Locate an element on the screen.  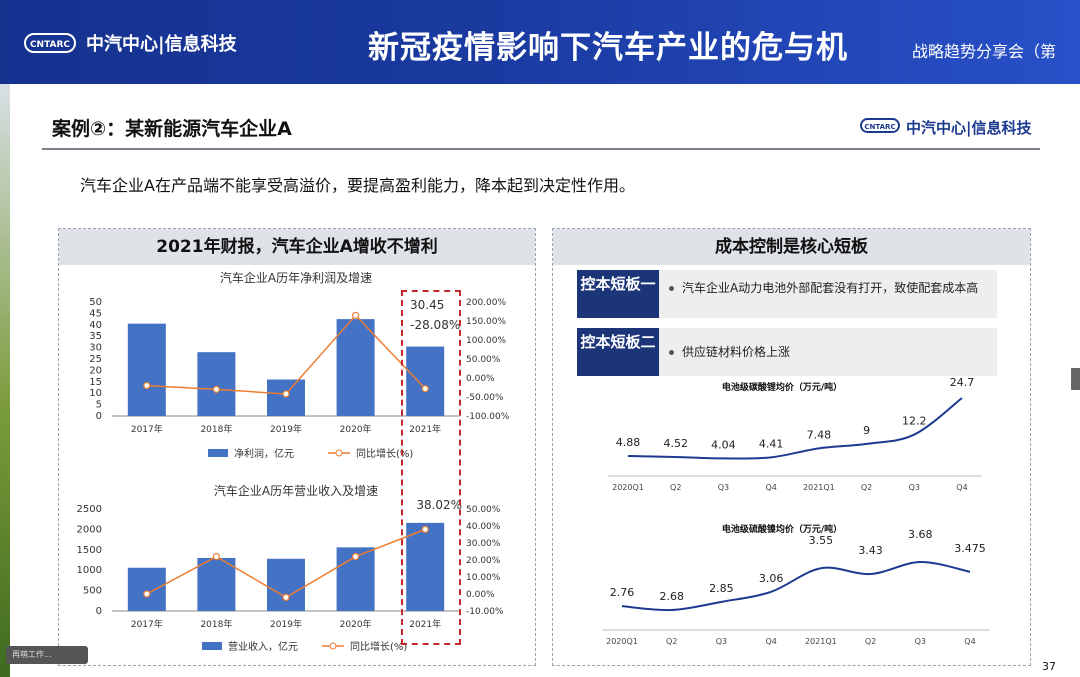
y-tick-label: 10 is located at coordinates (95, 393).